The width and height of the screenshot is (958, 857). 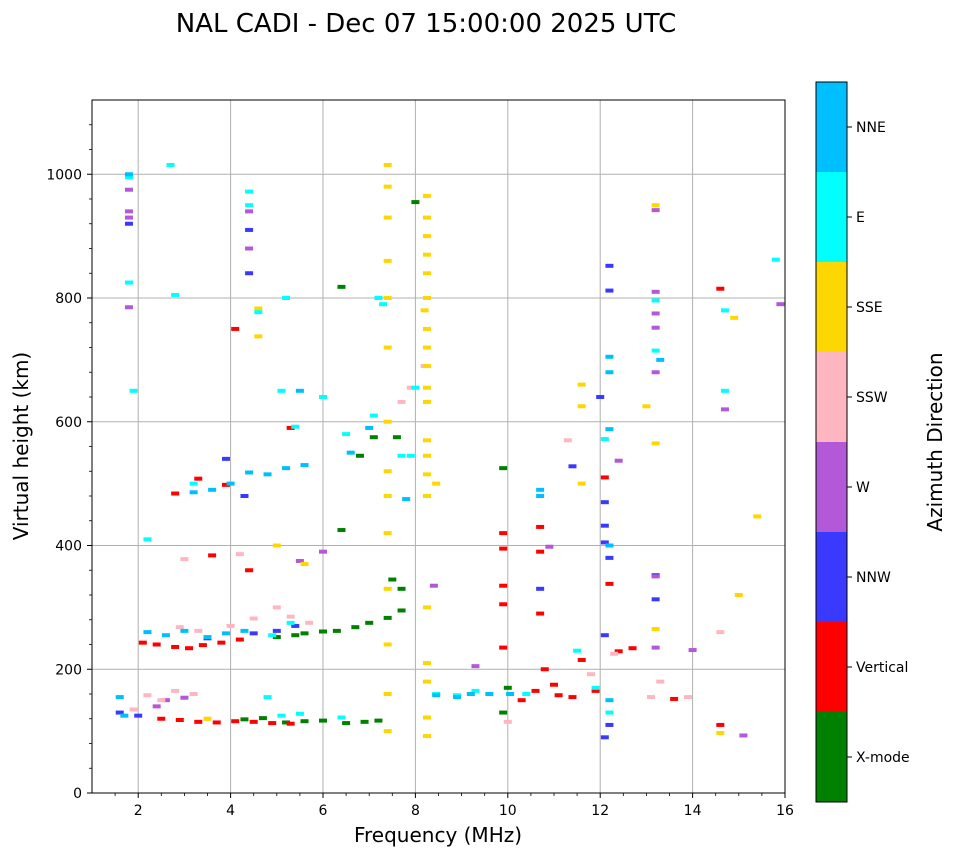 What do you see at coordinates (68, 423) in the screenshot?
I see `y-tick-label: 600` at bounding box center [68, 423].